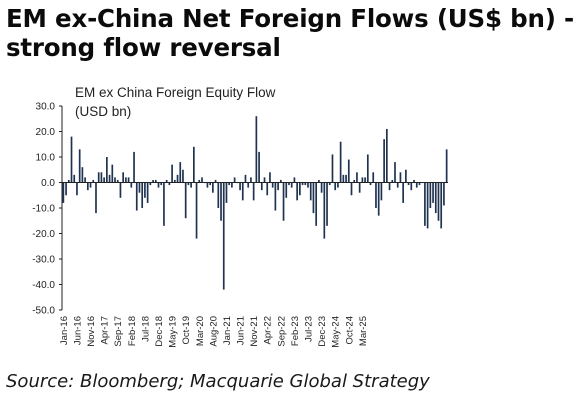  What do you see at coordinates (77, 330) in the screenshot?
I see `x-tick-label: Jun-16` at bounding box center [77, 330].